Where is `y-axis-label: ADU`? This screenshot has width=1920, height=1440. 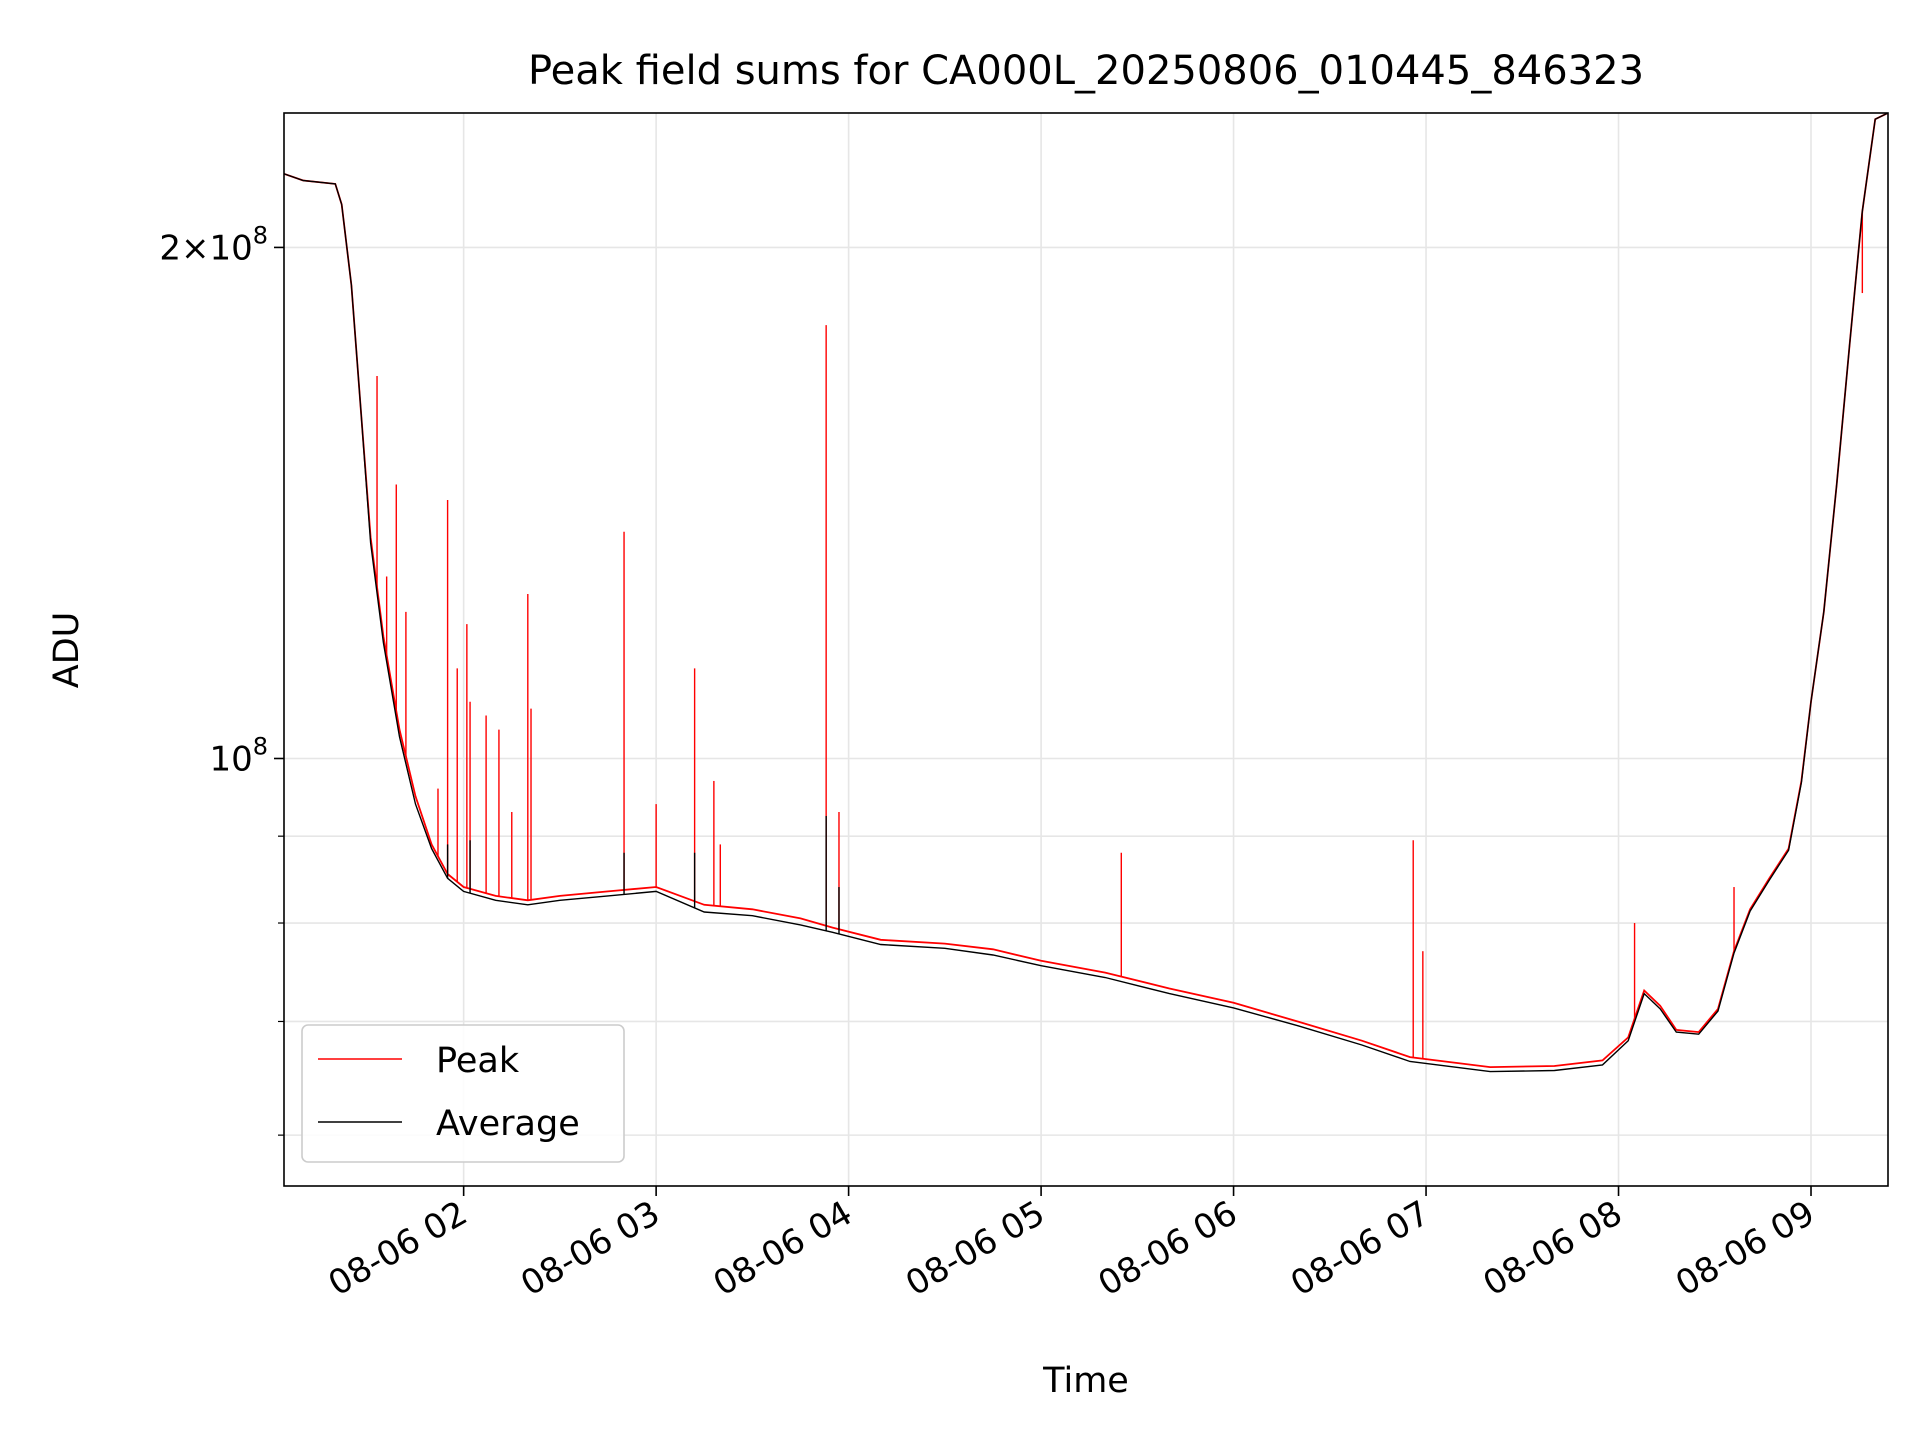 y-axis-label: ADU is located at coordinates (67, 650).